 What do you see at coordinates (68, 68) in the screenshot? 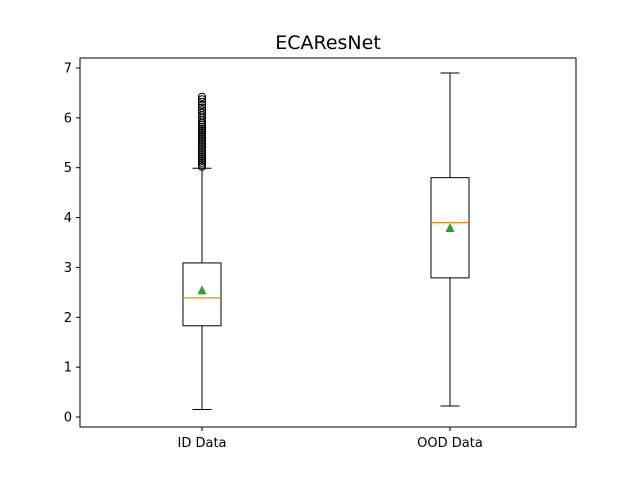
I see `y-tick-label: 7` at bounding box center [68, 68].